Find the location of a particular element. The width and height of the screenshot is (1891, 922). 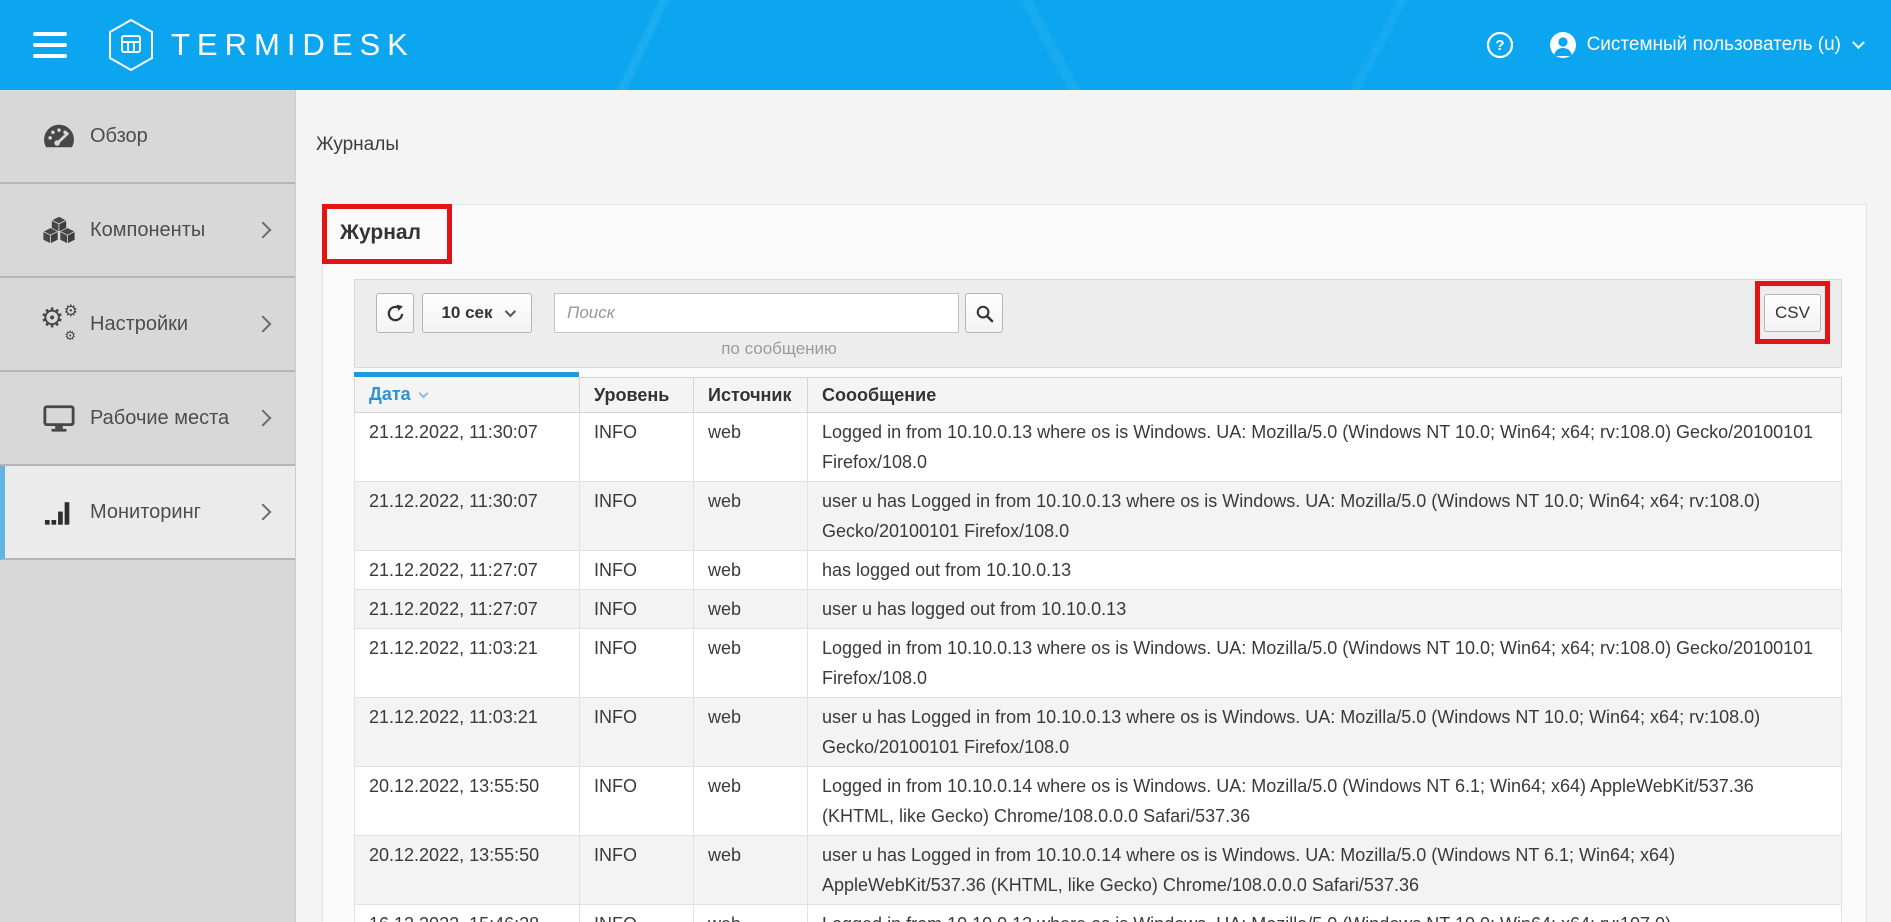

column-header-message: Соообщение is located at coordinates (1324, 395).